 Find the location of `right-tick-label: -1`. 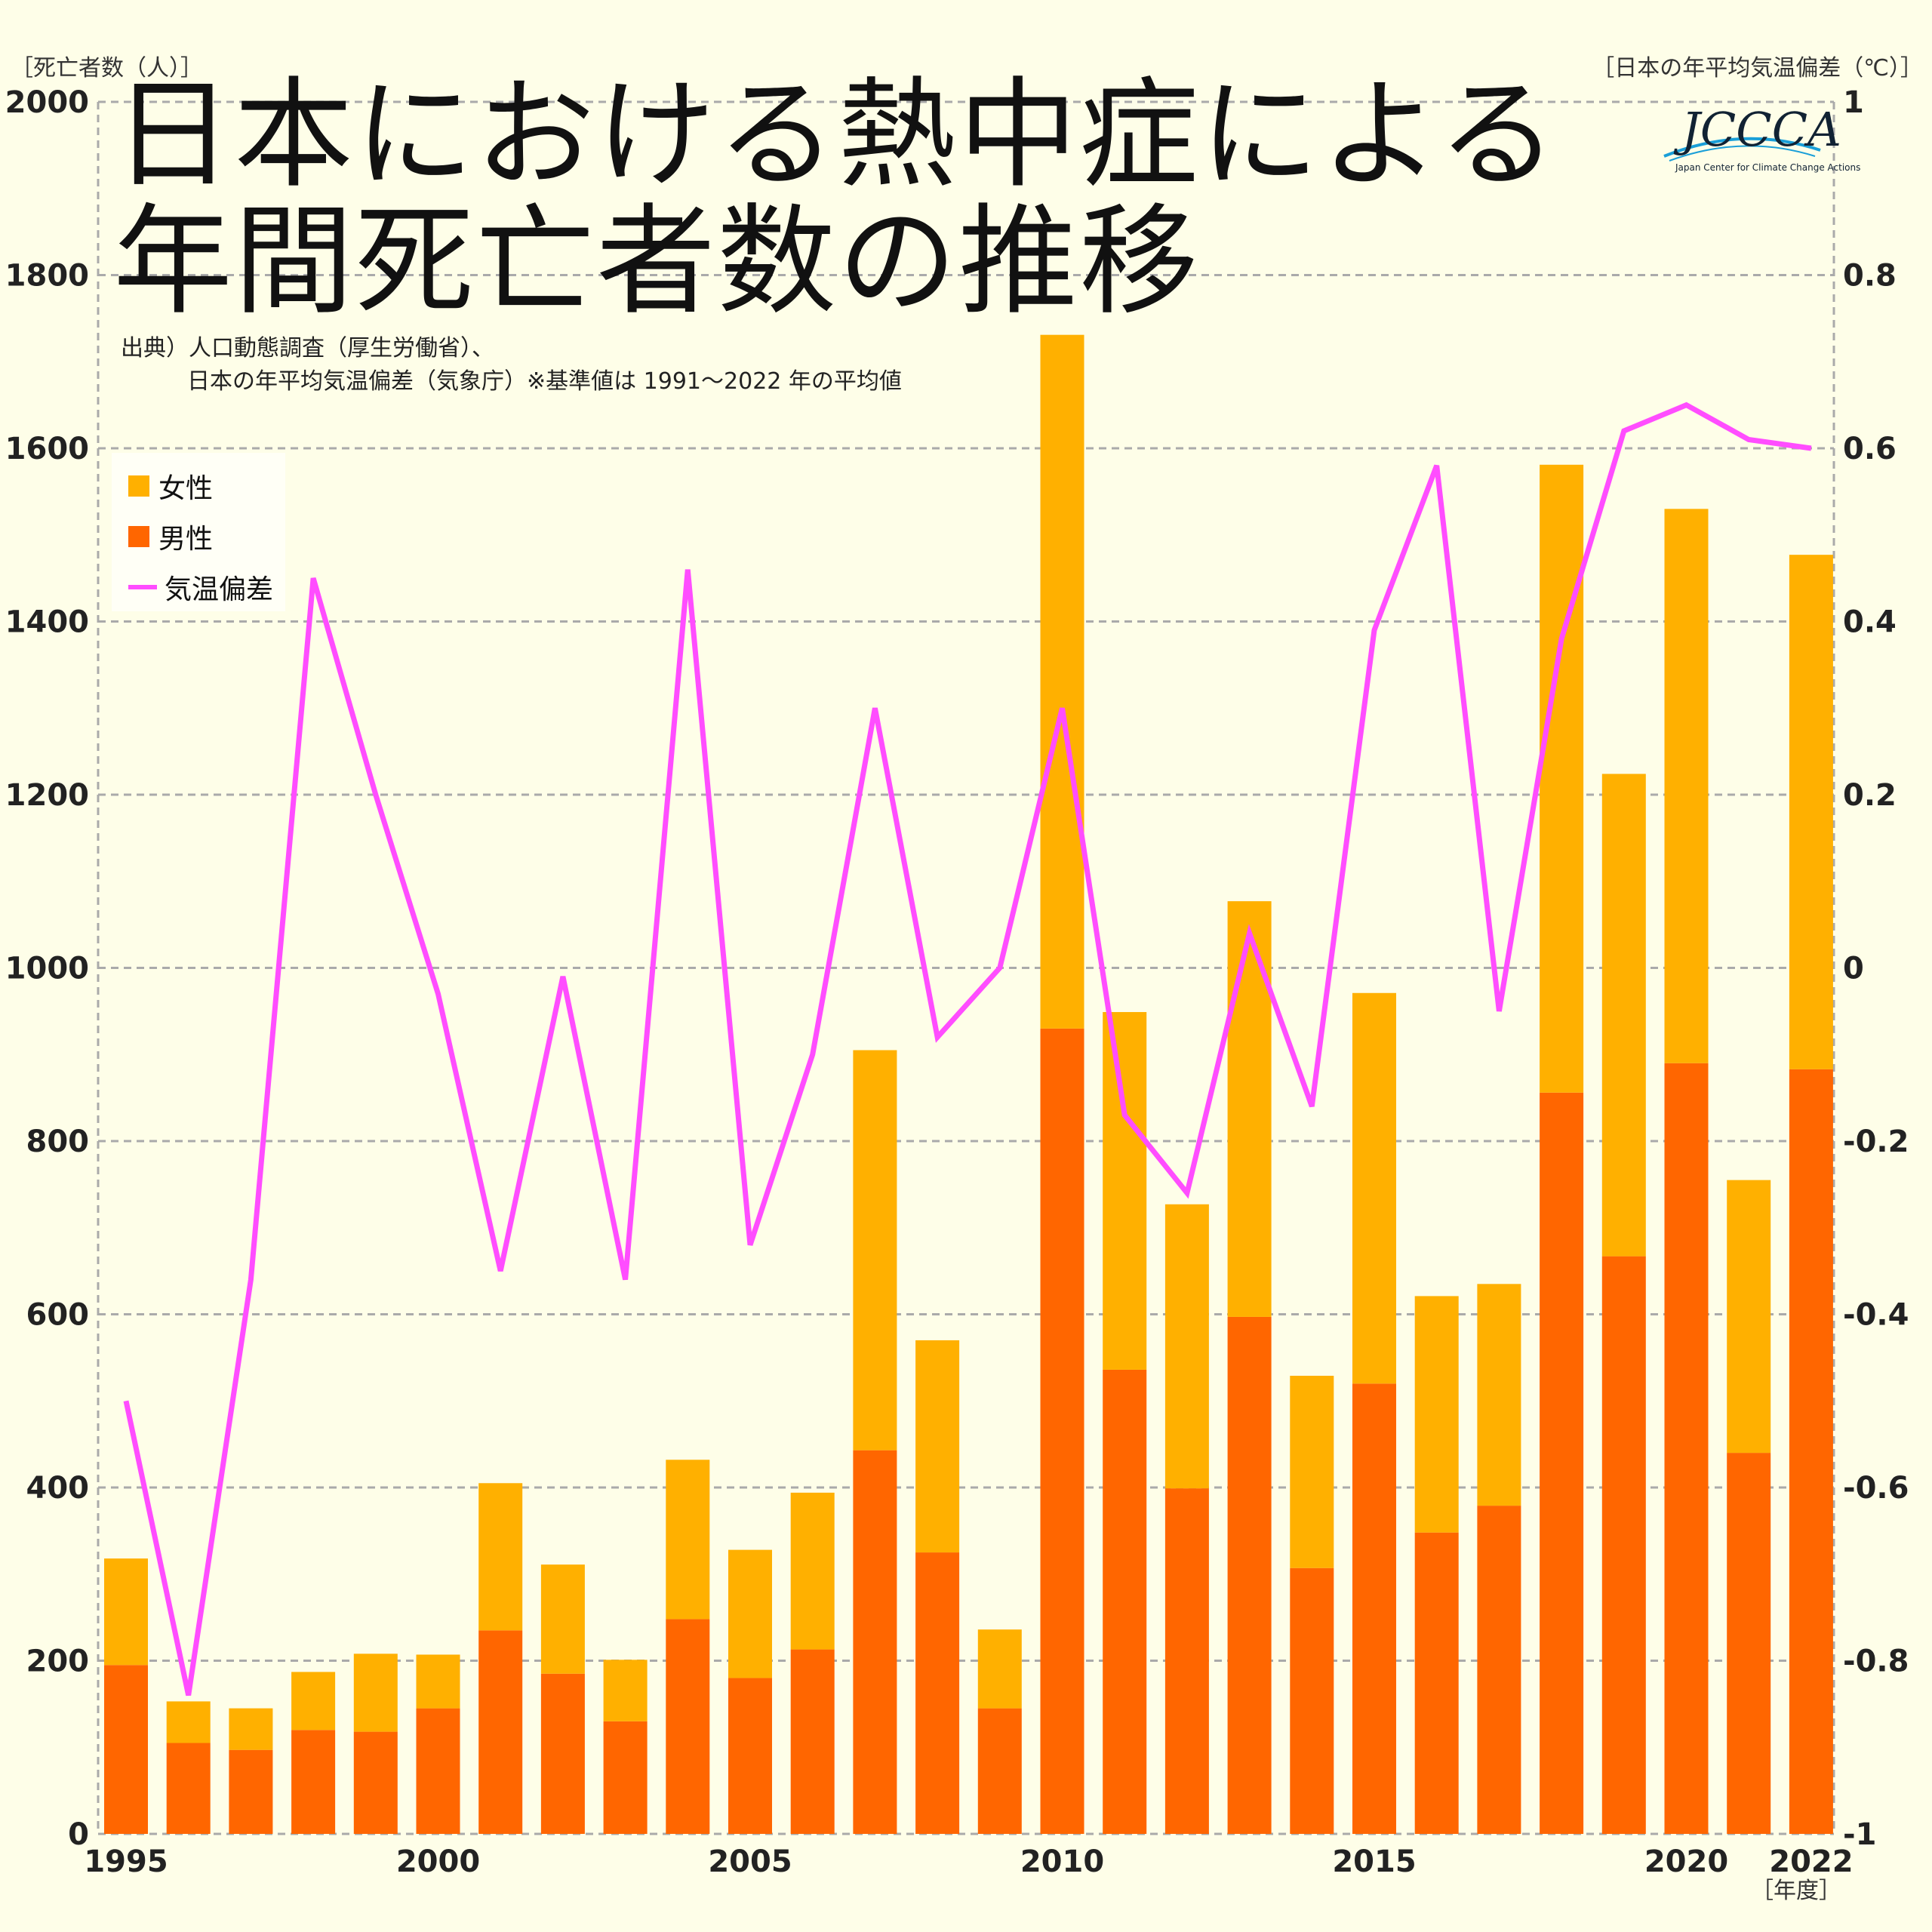

right-tick-label: -1 is located at coordinates (1859, 1834).